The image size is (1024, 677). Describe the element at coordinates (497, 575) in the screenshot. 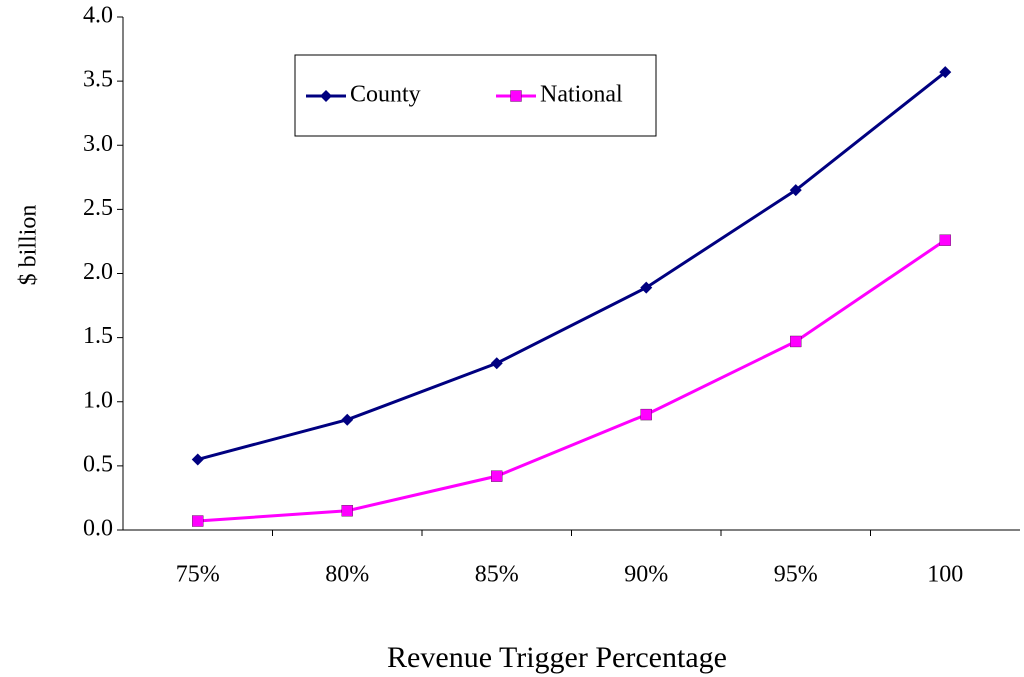

I see `x-tick-label: 85%` at that location.